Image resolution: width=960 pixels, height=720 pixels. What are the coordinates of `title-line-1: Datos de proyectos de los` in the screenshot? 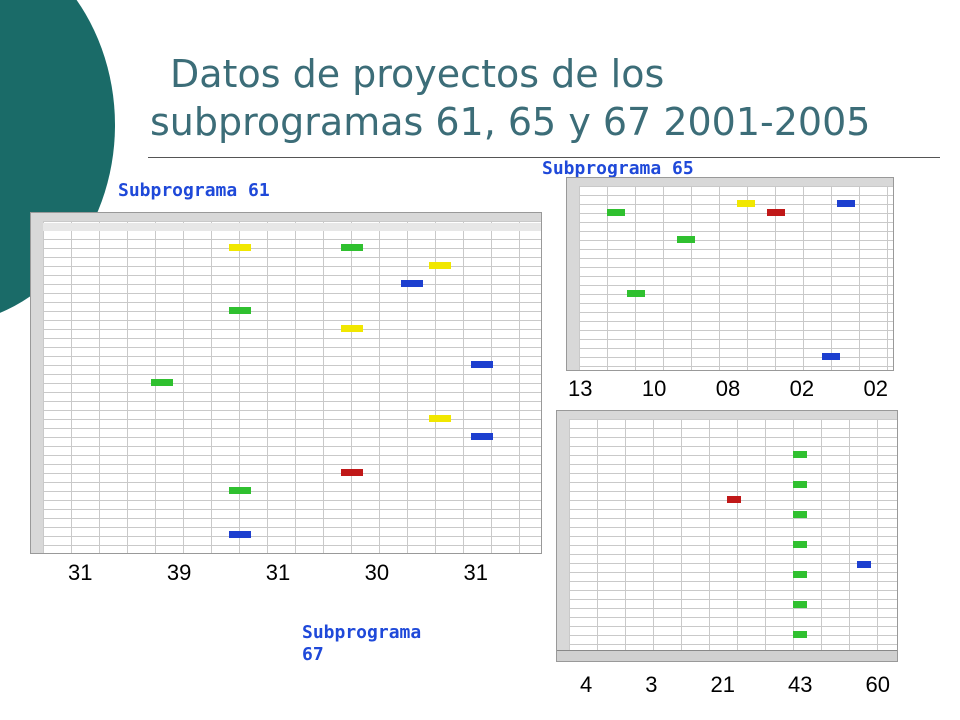 It's located at (417, 74).